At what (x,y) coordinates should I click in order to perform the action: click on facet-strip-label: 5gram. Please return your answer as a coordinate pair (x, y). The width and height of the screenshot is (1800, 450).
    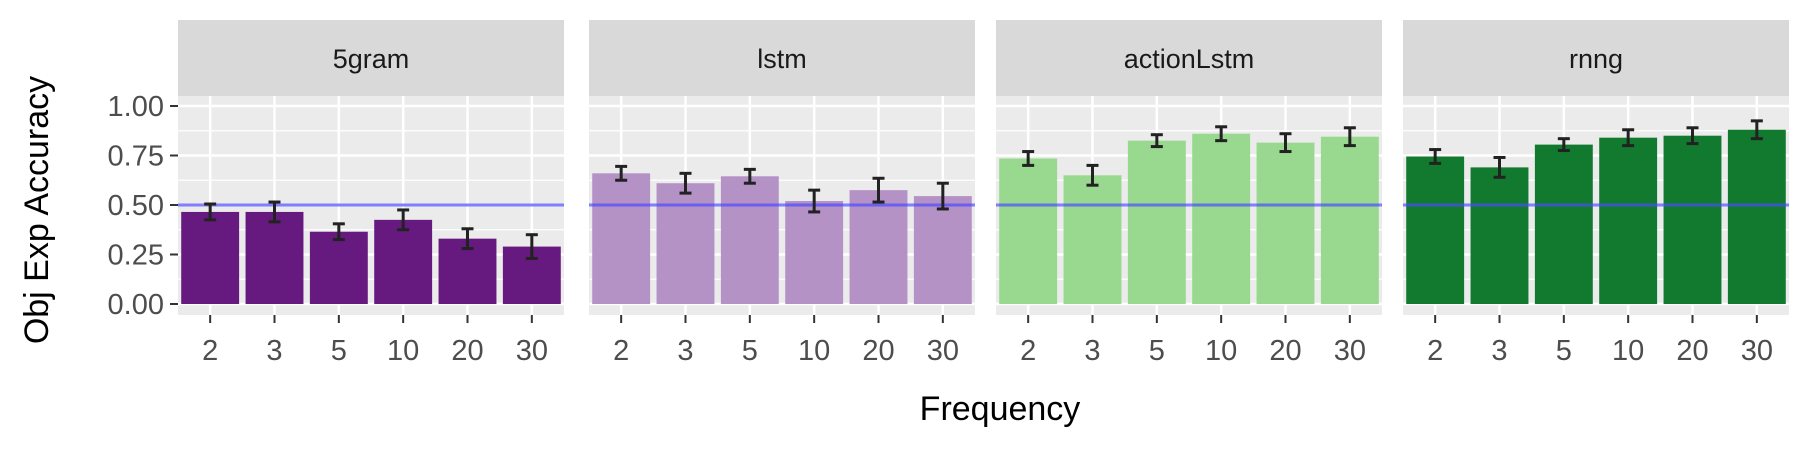
    Looking at the image, I should click on (371, 59).